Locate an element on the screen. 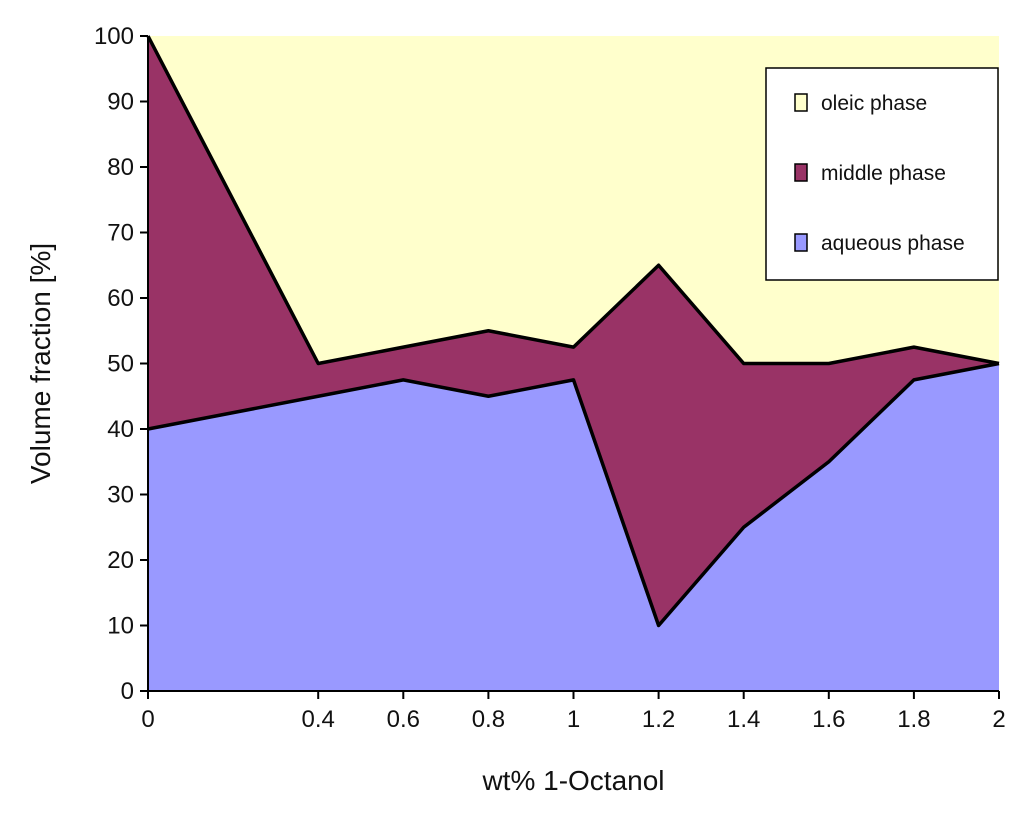 The height and width of the screenshot is (820, 1028). y-tick-label: 60 is located at coordinates (120, 298).